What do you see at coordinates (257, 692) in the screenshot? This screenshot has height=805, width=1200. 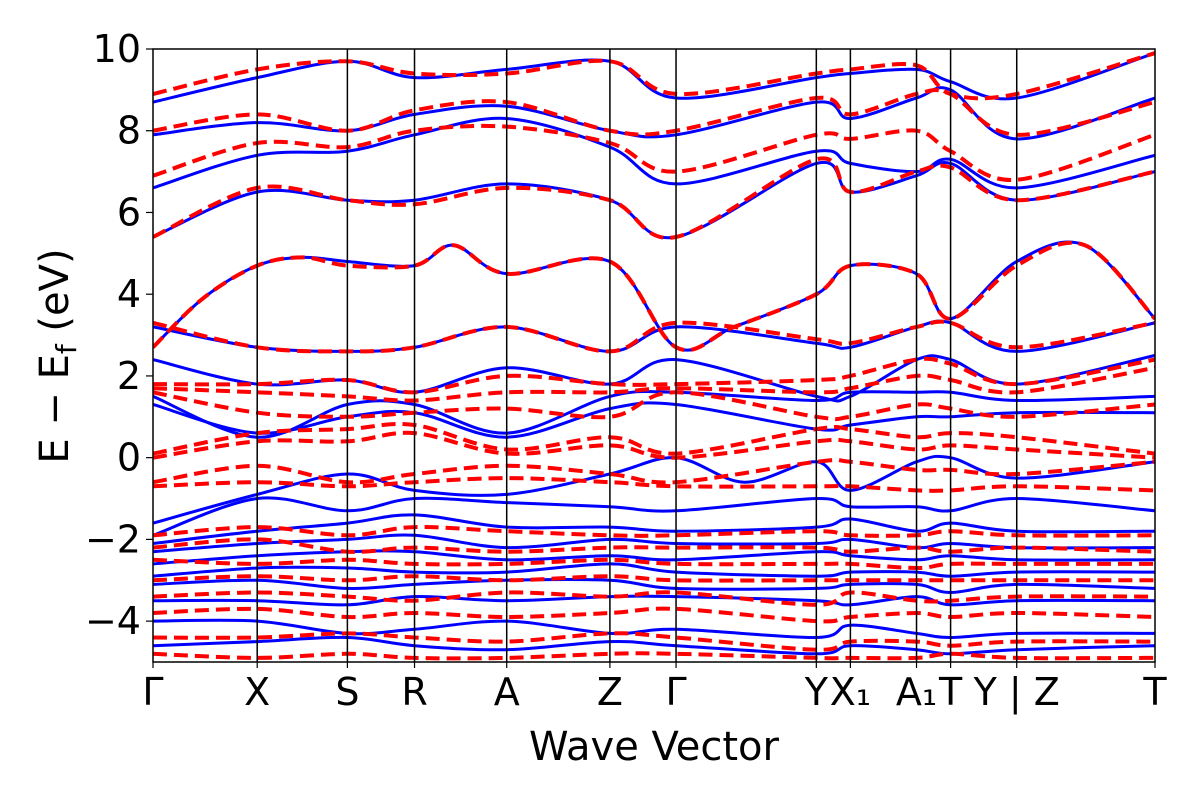 I see `x-tick-label: X` at bounding box center [257, 692].